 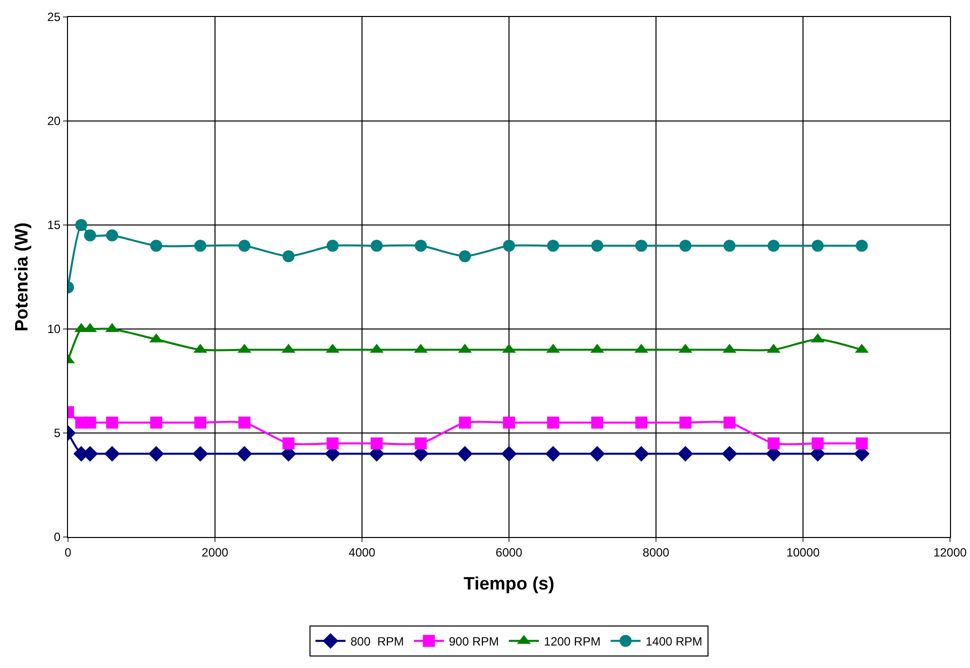 I want to click on x-tick-label: 12000, so click(x=950, y=552).